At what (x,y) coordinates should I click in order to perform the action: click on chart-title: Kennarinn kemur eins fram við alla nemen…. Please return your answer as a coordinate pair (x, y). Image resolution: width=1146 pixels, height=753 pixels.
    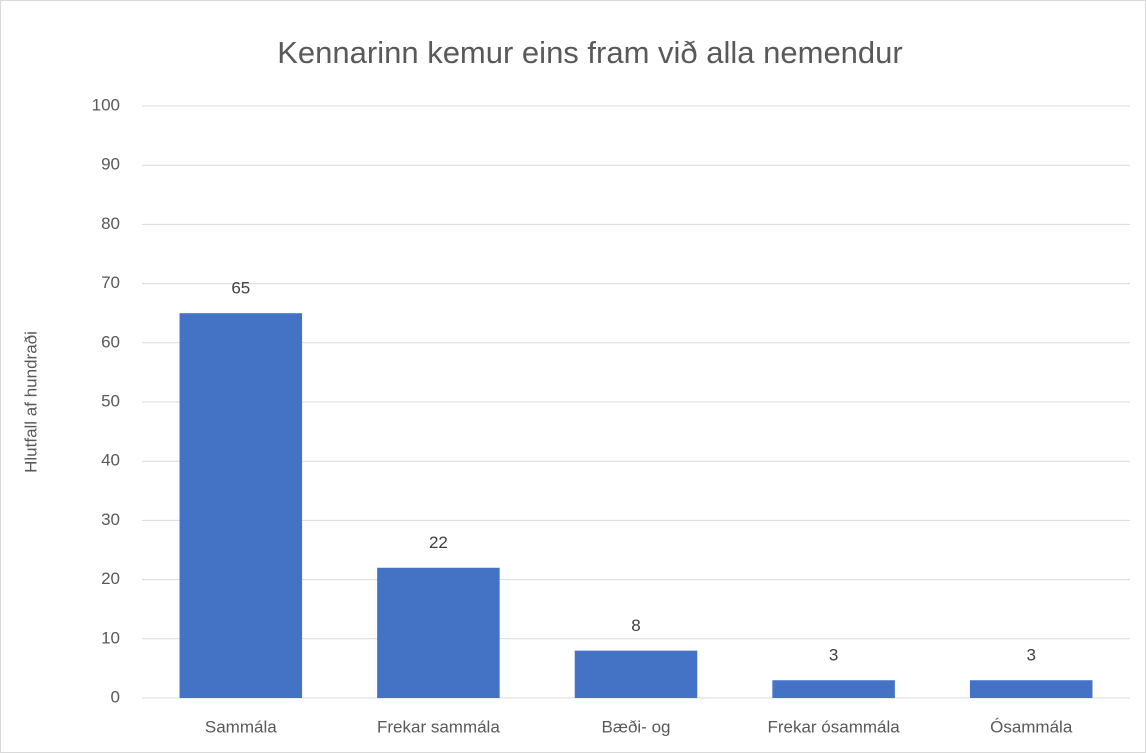
    Looking at the image, I should click on (589, 52).